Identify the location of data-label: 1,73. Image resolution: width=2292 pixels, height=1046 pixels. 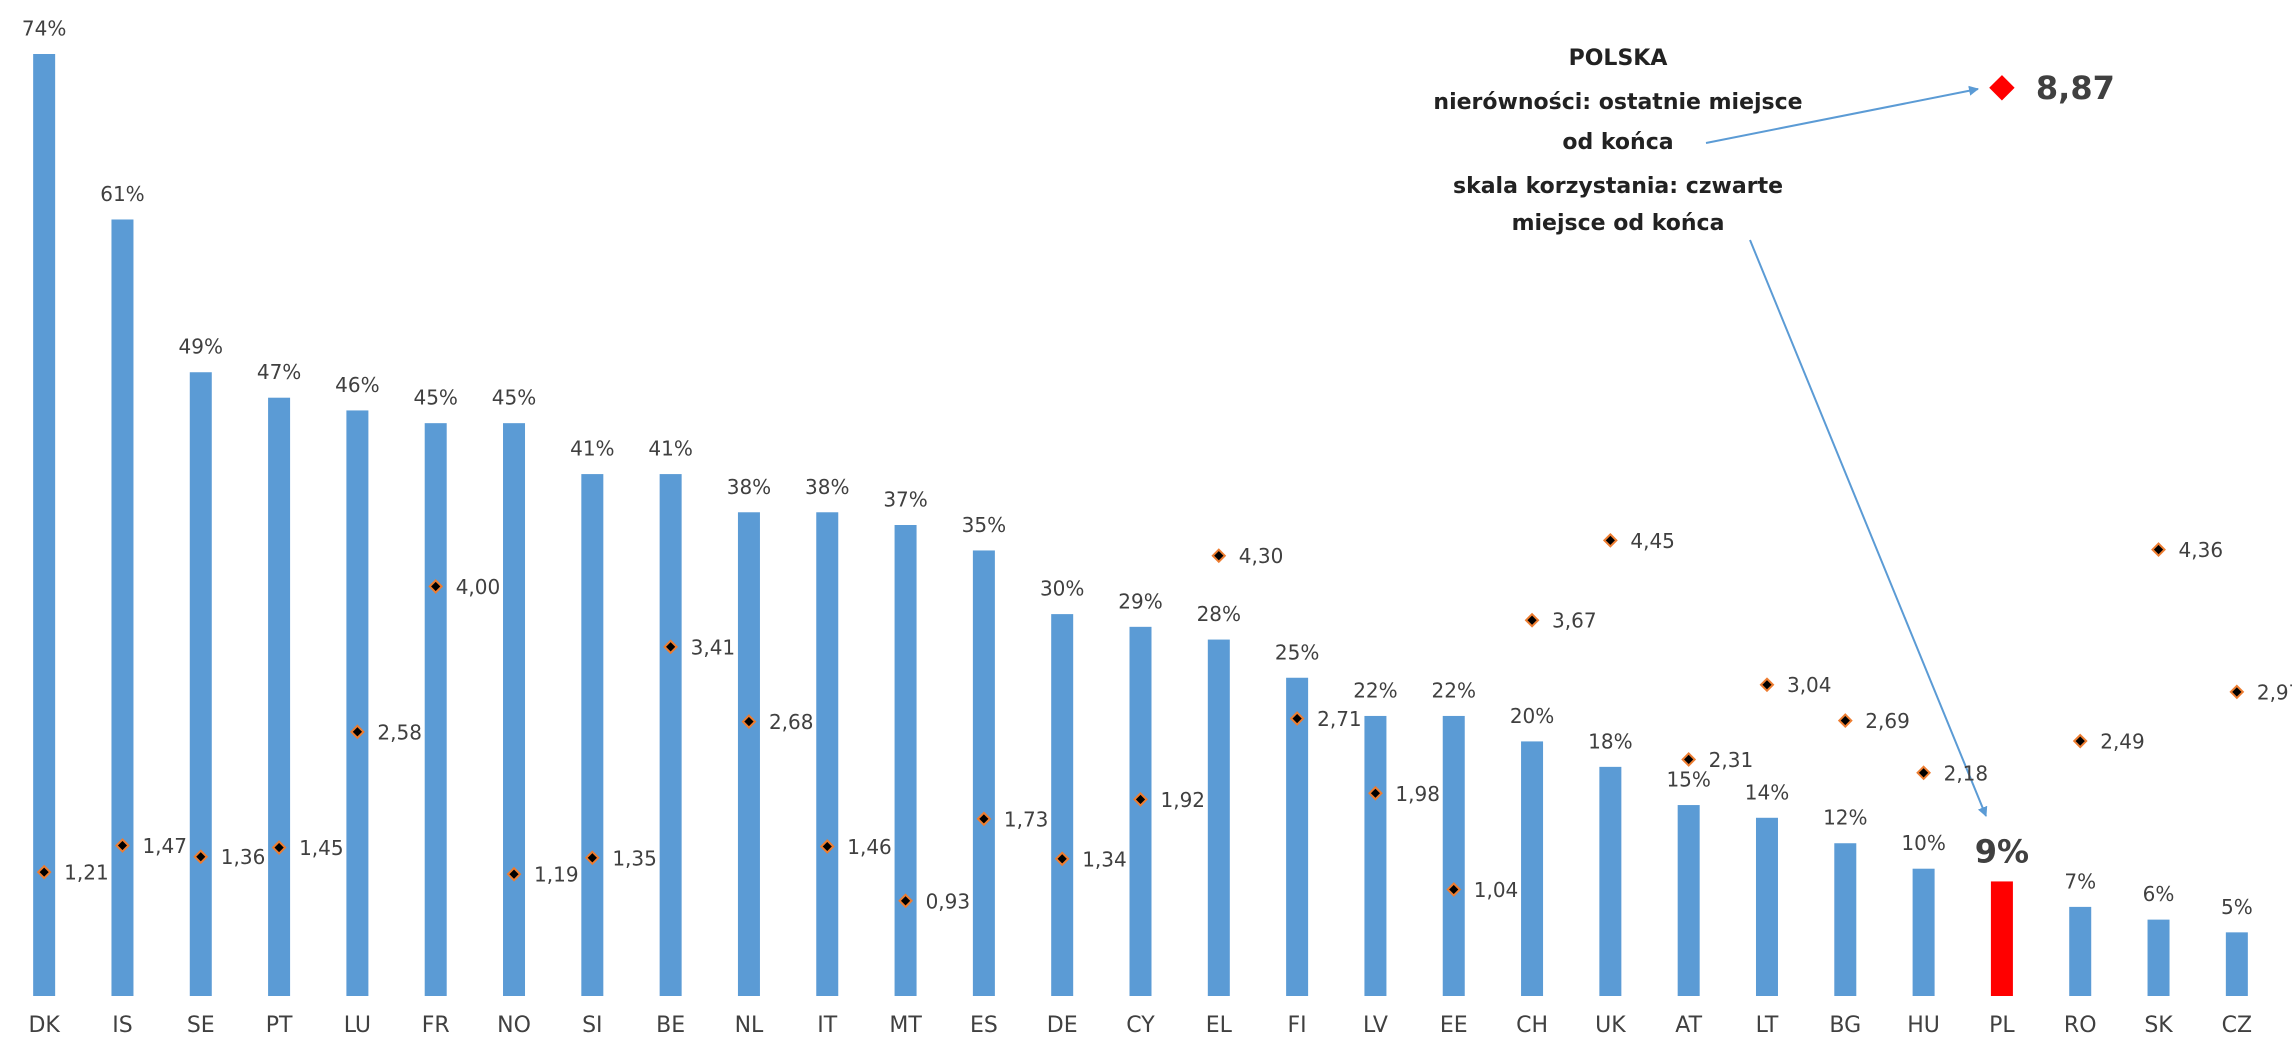
(1026, 819).